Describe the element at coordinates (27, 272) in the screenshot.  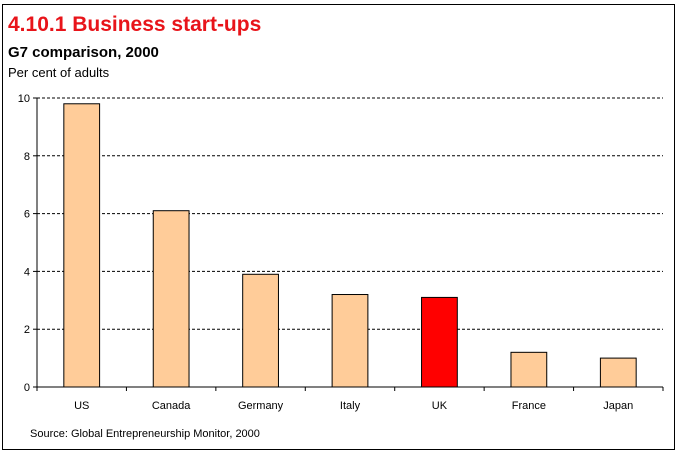
I see `y-tick-label: 4` at that location.